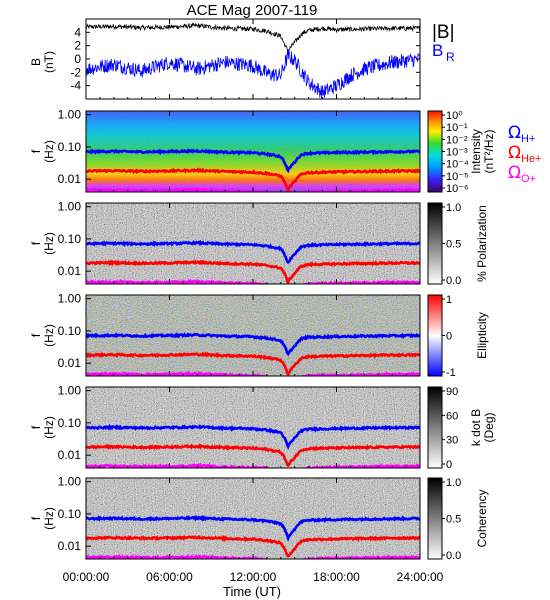 The height and width of the screenshot is (600, 550). I want to click on intensity-y-unit: (Hz), so click(49, 151).